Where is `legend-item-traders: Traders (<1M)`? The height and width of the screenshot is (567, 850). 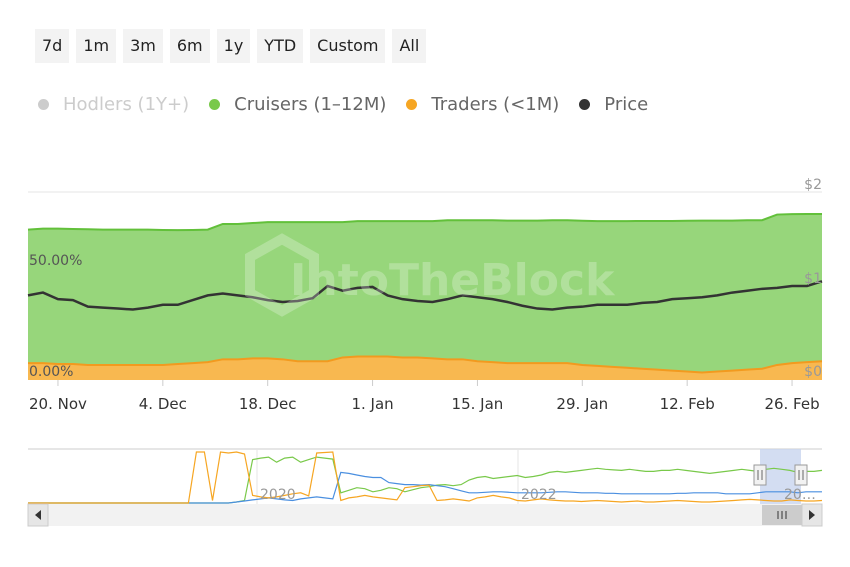
legend-item-traders: Traders (<1M) is located at coordinates (482, 104).